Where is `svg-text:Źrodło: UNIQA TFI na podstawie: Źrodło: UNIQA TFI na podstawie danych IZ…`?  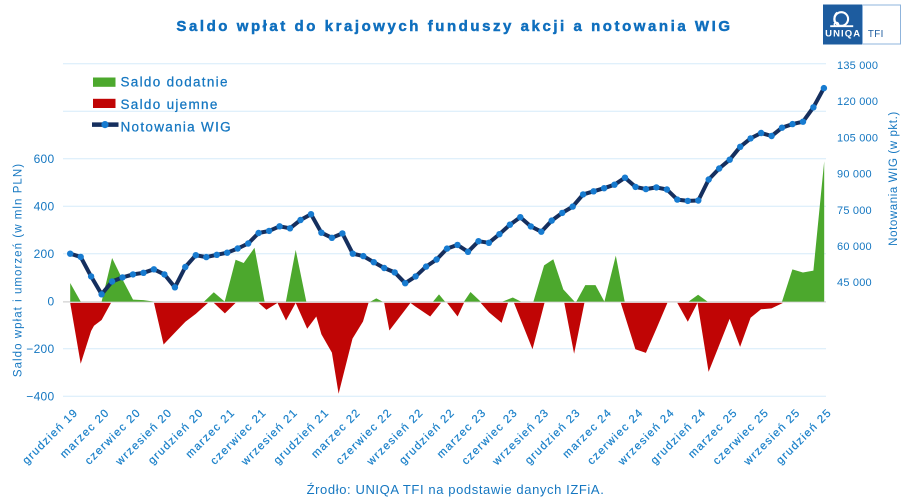 svg-text:Źrodło: UNIQA TFI na podstawie: Źrodło: UNIQA TFI na podstawie danych IZ… is located at coordinates (456, 489).